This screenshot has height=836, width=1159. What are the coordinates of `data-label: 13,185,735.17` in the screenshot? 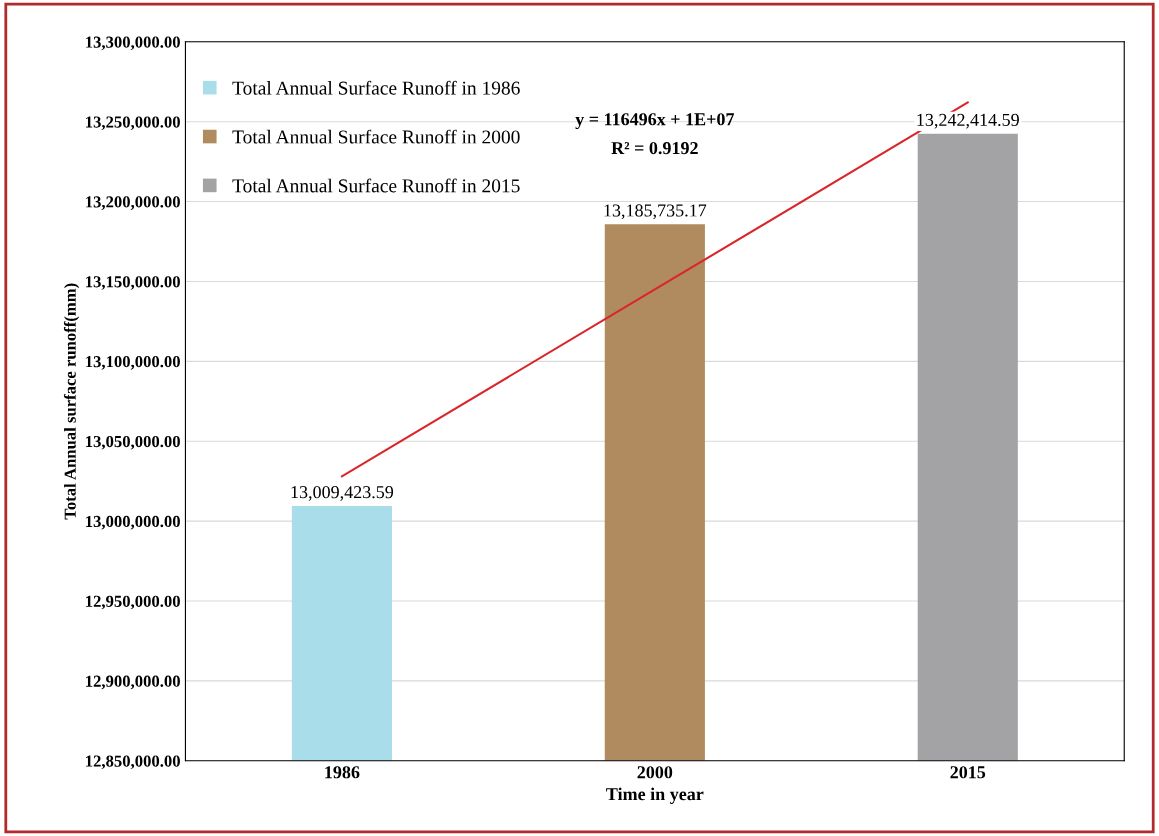 It's located at (655, 212).